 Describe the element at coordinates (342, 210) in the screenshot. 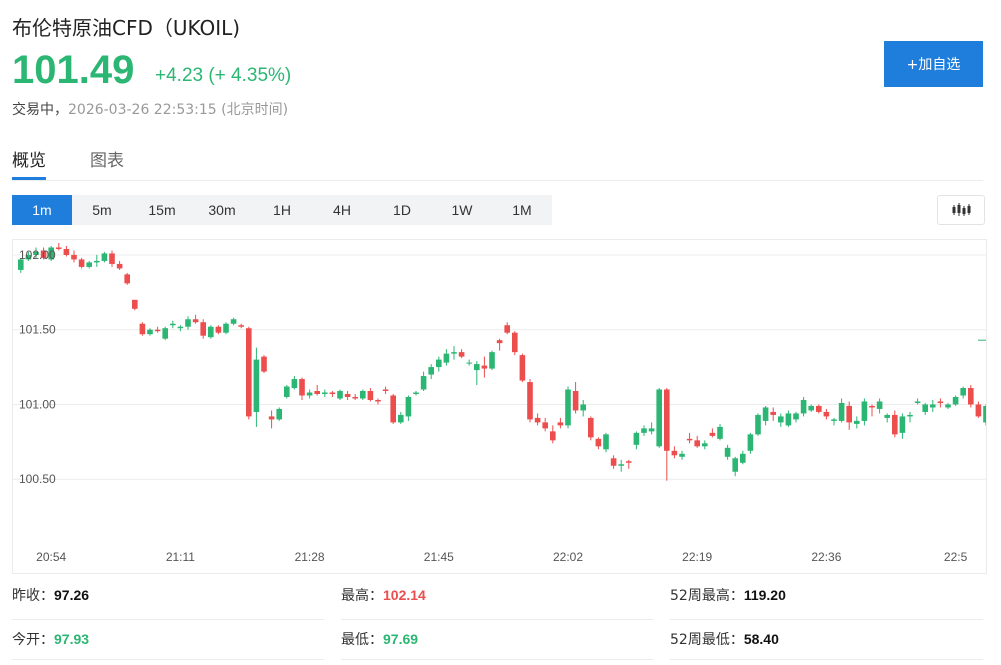

I see `interval-4h: 4H` at that location.